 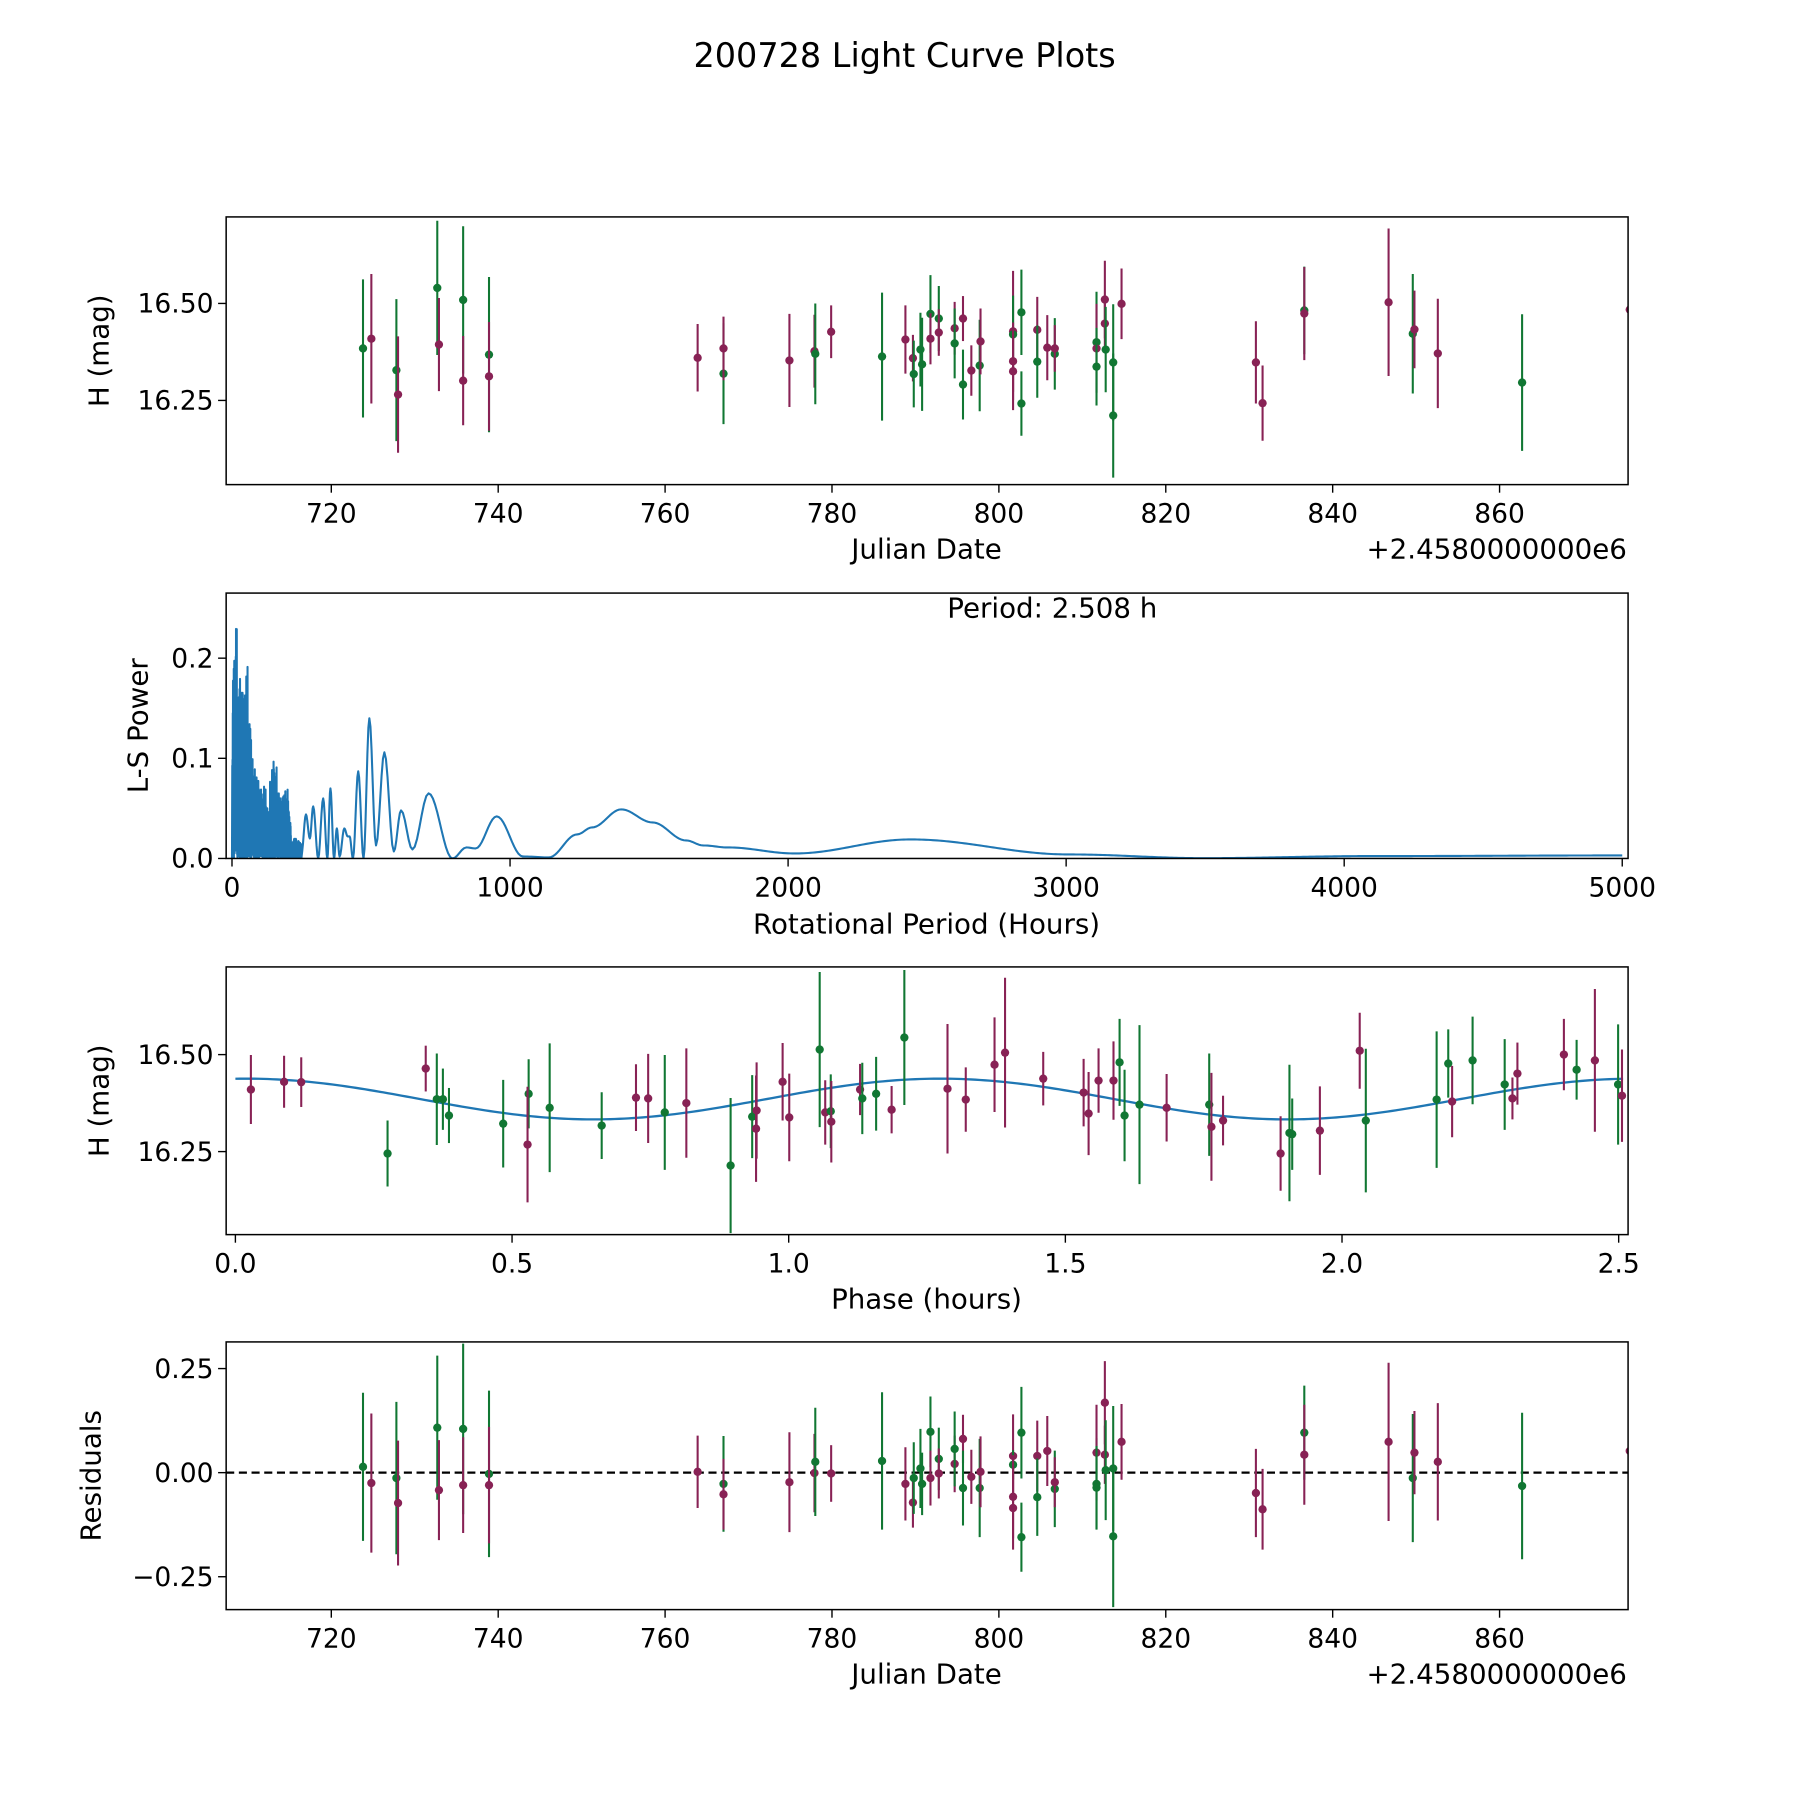 What do you see at coordinates (235, 1264) in the screenshot?
I see `x-tick-label: 0.0` at bounding box center [235, 1264].